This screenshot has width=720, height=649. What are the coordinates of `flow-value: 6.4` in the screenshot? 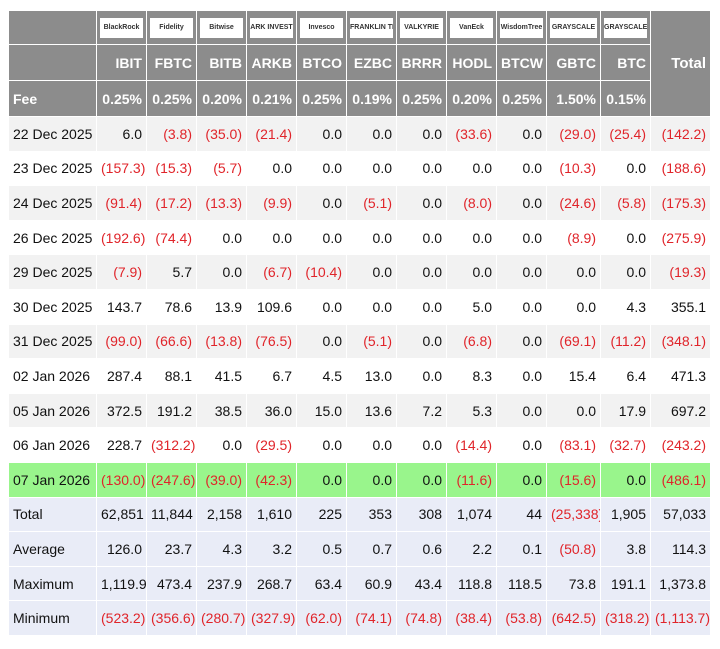 It's located at (625, 376).